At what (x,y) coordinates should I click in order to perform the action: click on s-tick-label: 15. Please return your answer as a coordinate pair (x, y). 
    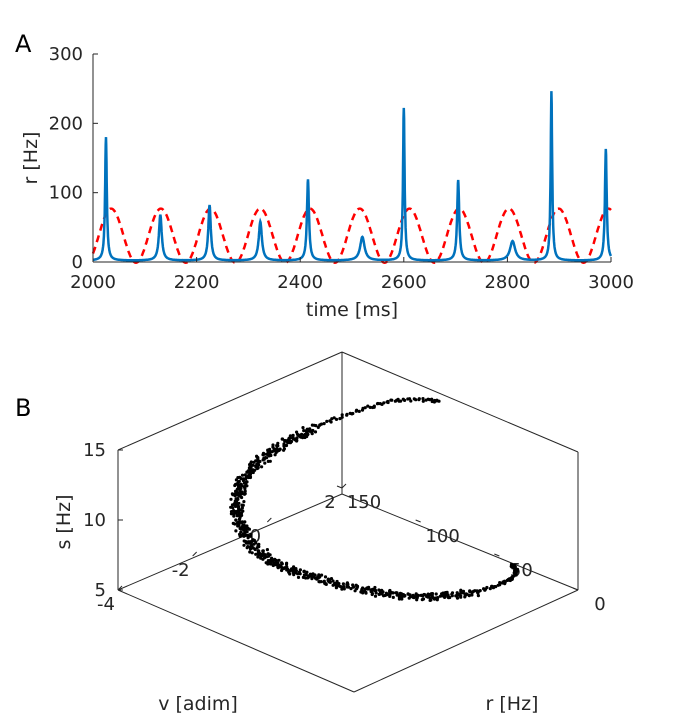
    Looking at the image, I should click on (94, 450).